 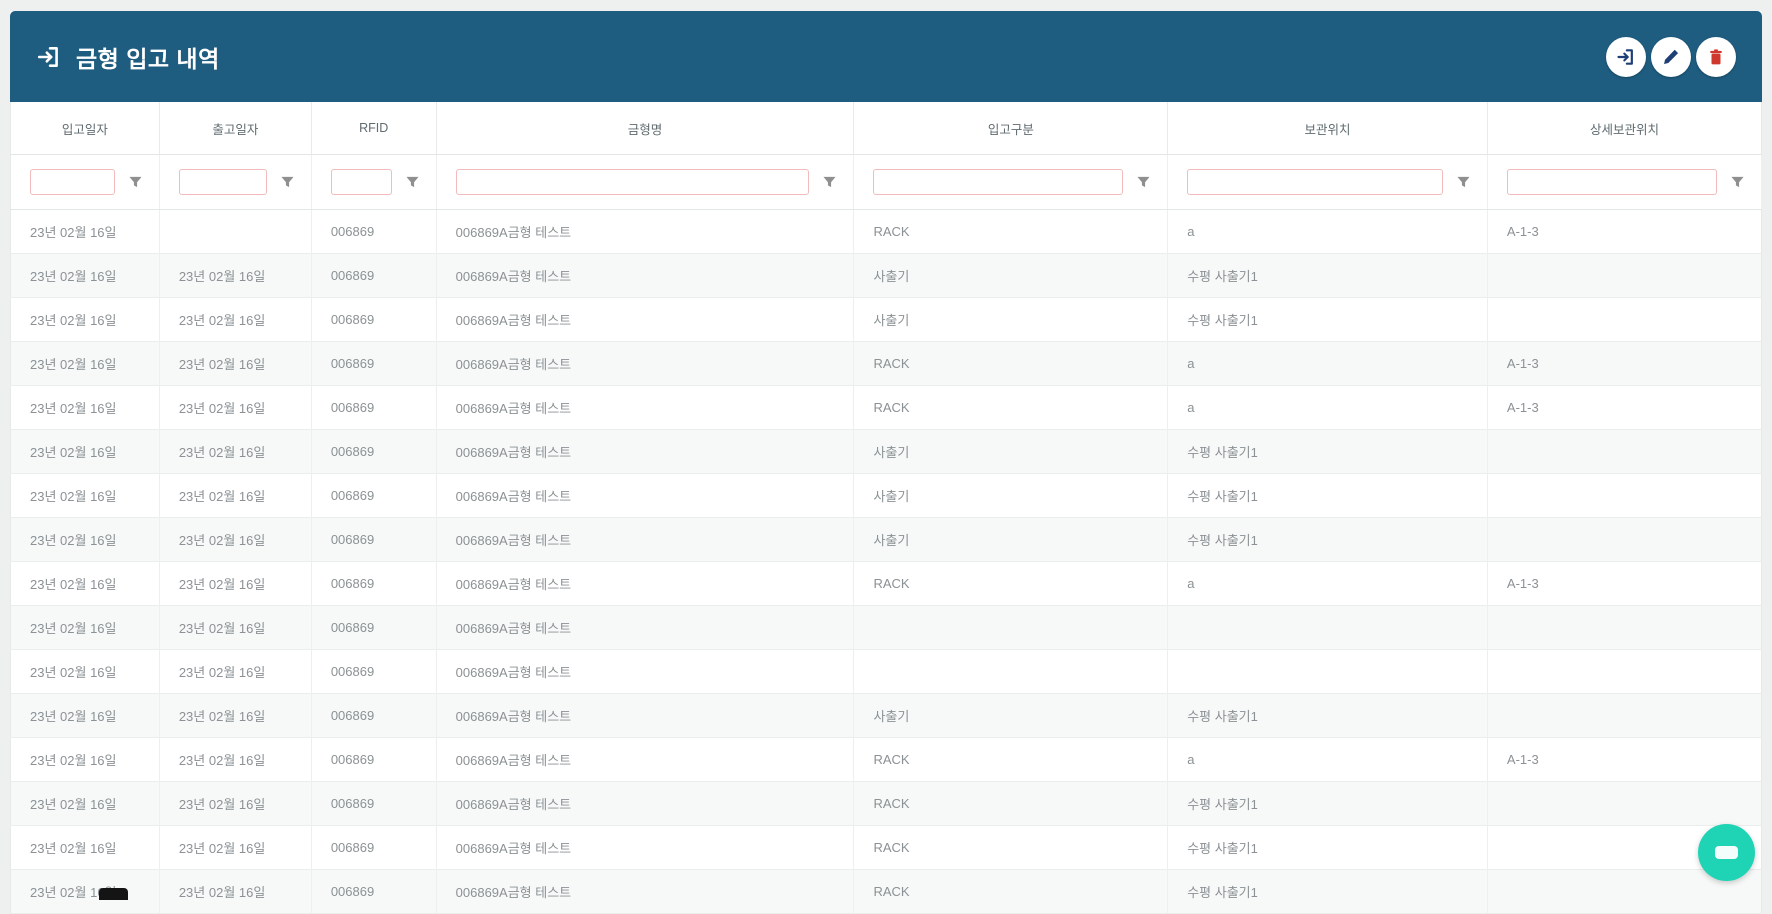 I want to click on cell-in-type, so click(x=1011, y=671).